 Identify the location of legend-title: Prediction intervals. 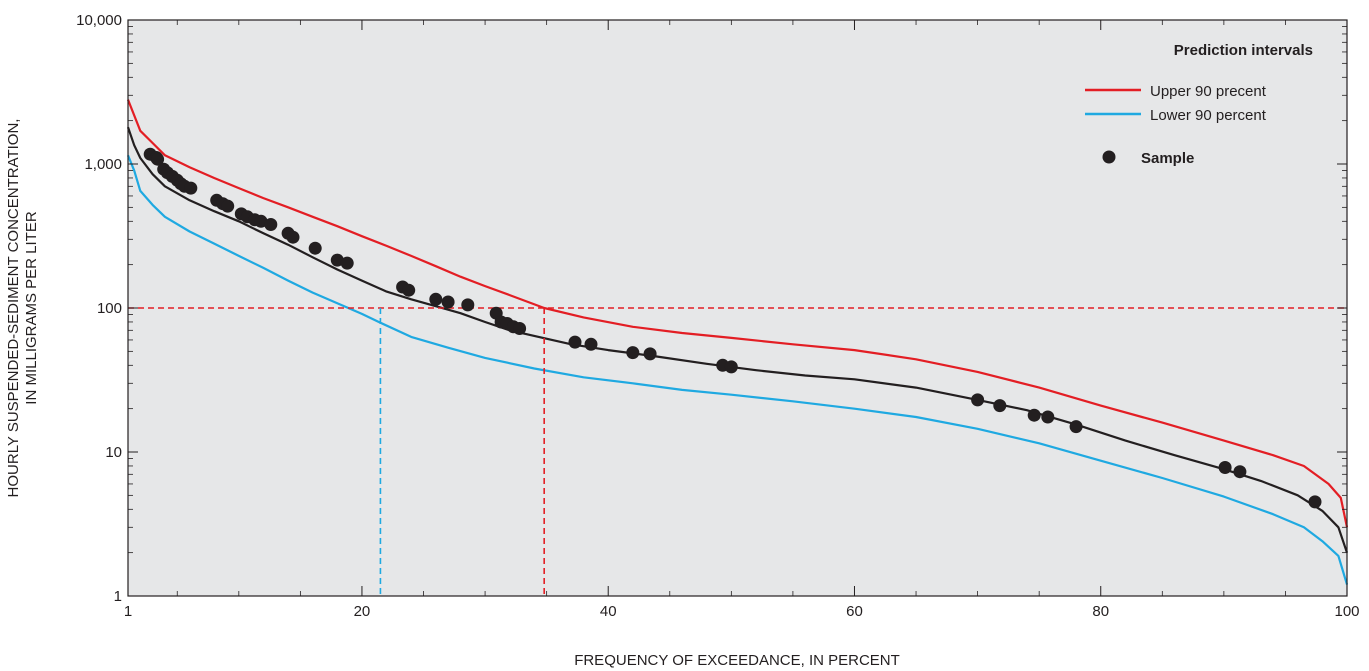
(1243, 50).